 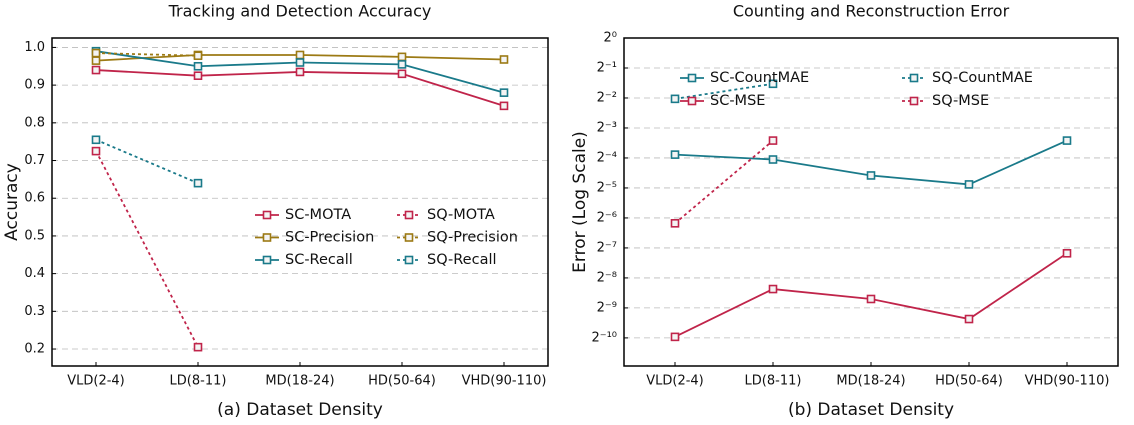 What do you see at coordinates (737, 101) in the screenshot?
I see `legend-label: SC-MSE` at bounding box center [737, 101].